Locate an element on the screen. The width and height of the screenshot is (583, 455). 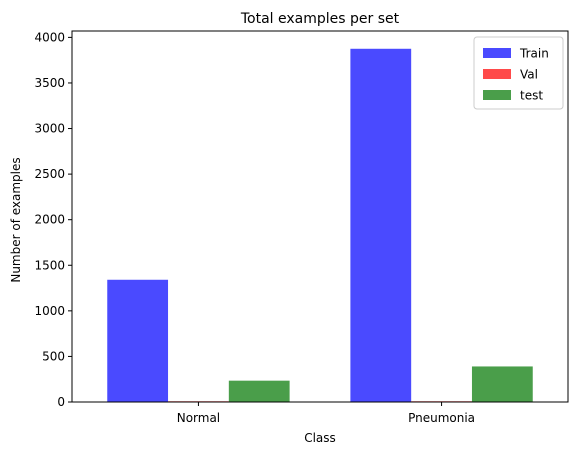
y-tick-label: 1000 is located at coordinates (49, 311).